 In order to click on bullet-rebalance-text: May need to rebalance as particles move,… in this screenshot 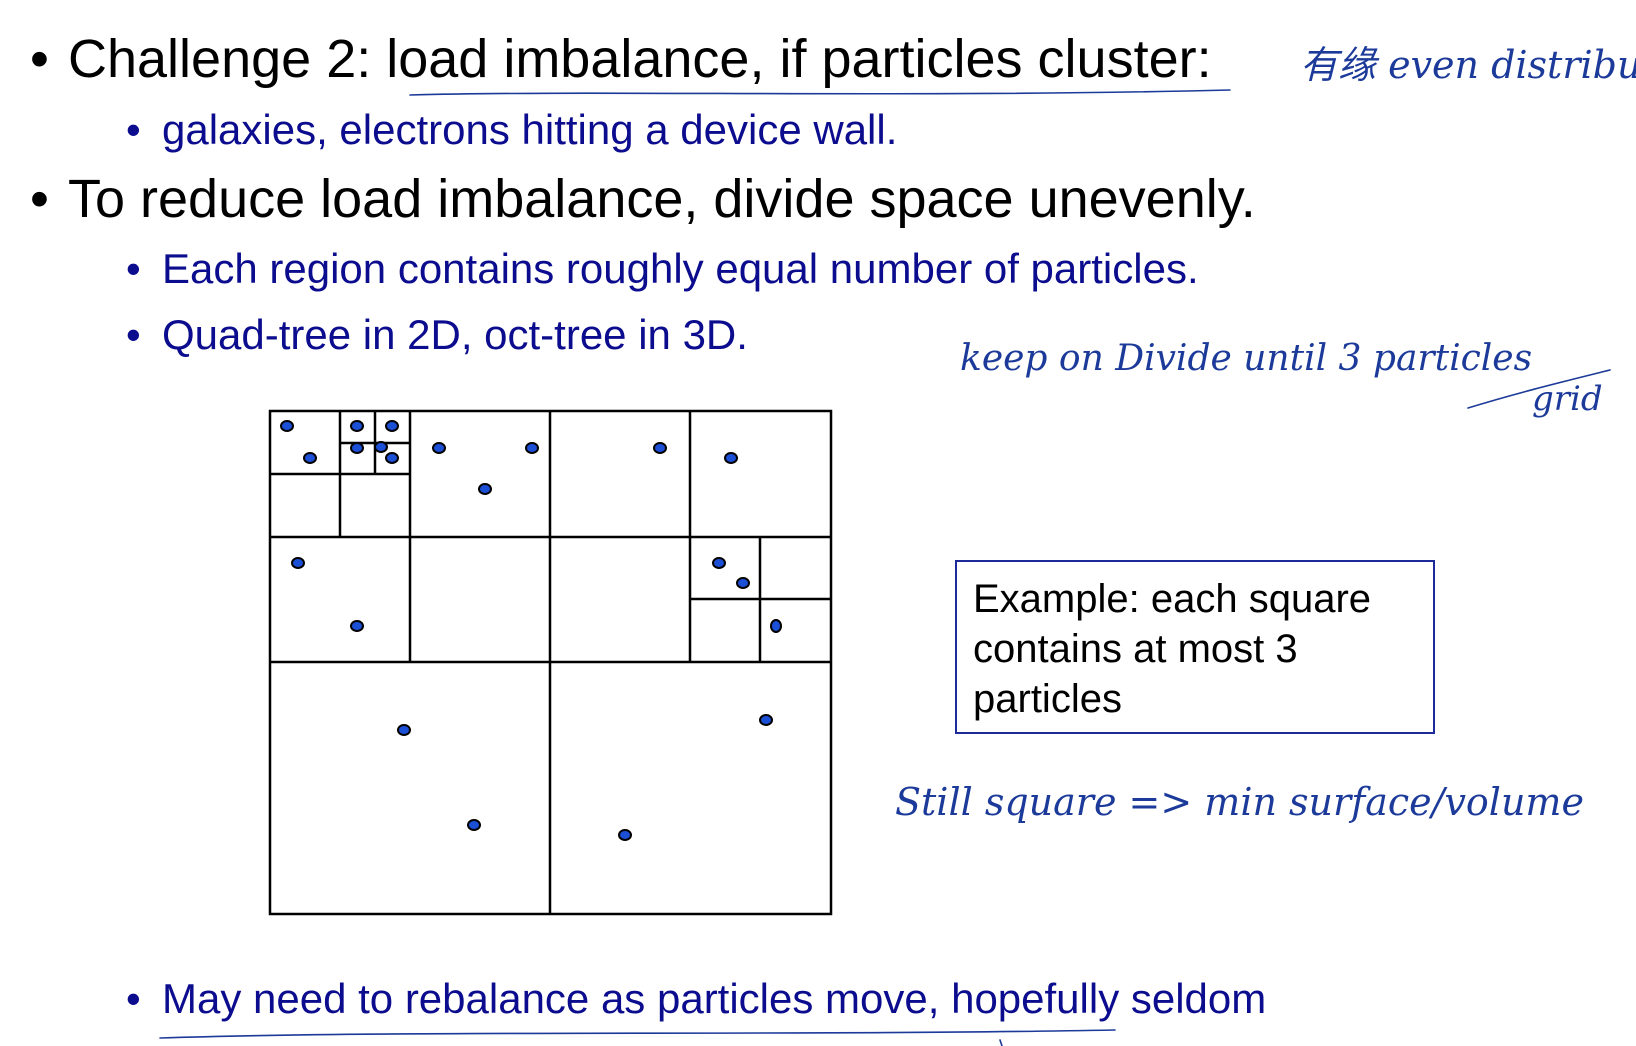, I will do `click(714, 998)`.